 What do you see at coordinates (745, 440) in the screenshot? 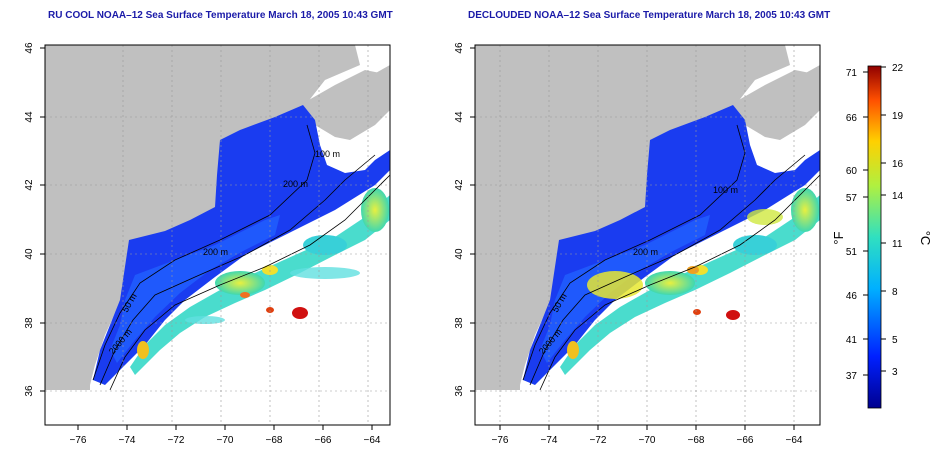
I see `right-x-tick-label: −66` at bounding box center [745, 440].